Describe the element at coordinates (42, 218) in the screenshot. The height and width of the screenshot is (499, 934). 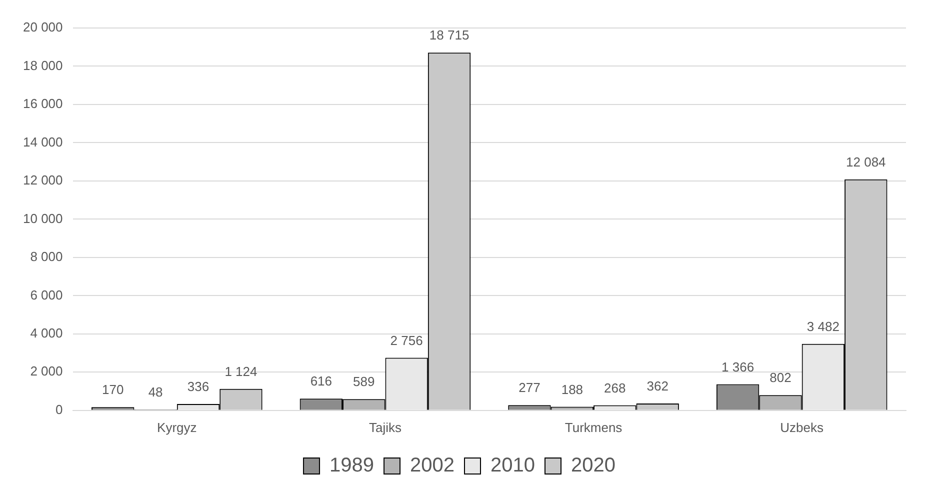
I see `y-tick-label: 10 000` at that location.